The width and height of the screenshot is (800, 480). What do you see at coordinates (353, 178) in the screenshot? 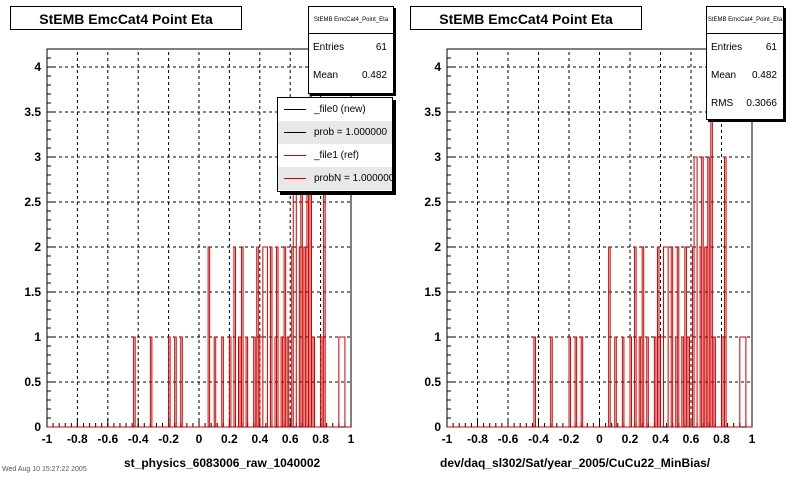
I see `legend-label: probN = 1.000000` at bounding box center [353, 178].